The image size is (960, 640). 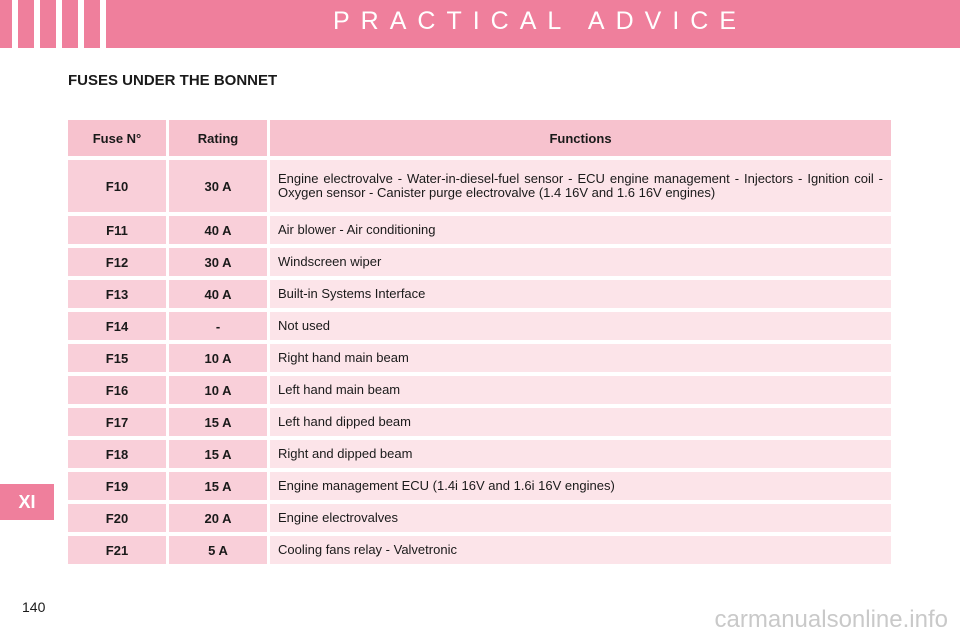 I want to click on fuse-function: Left hand main beam, so click(x=580, y=390).